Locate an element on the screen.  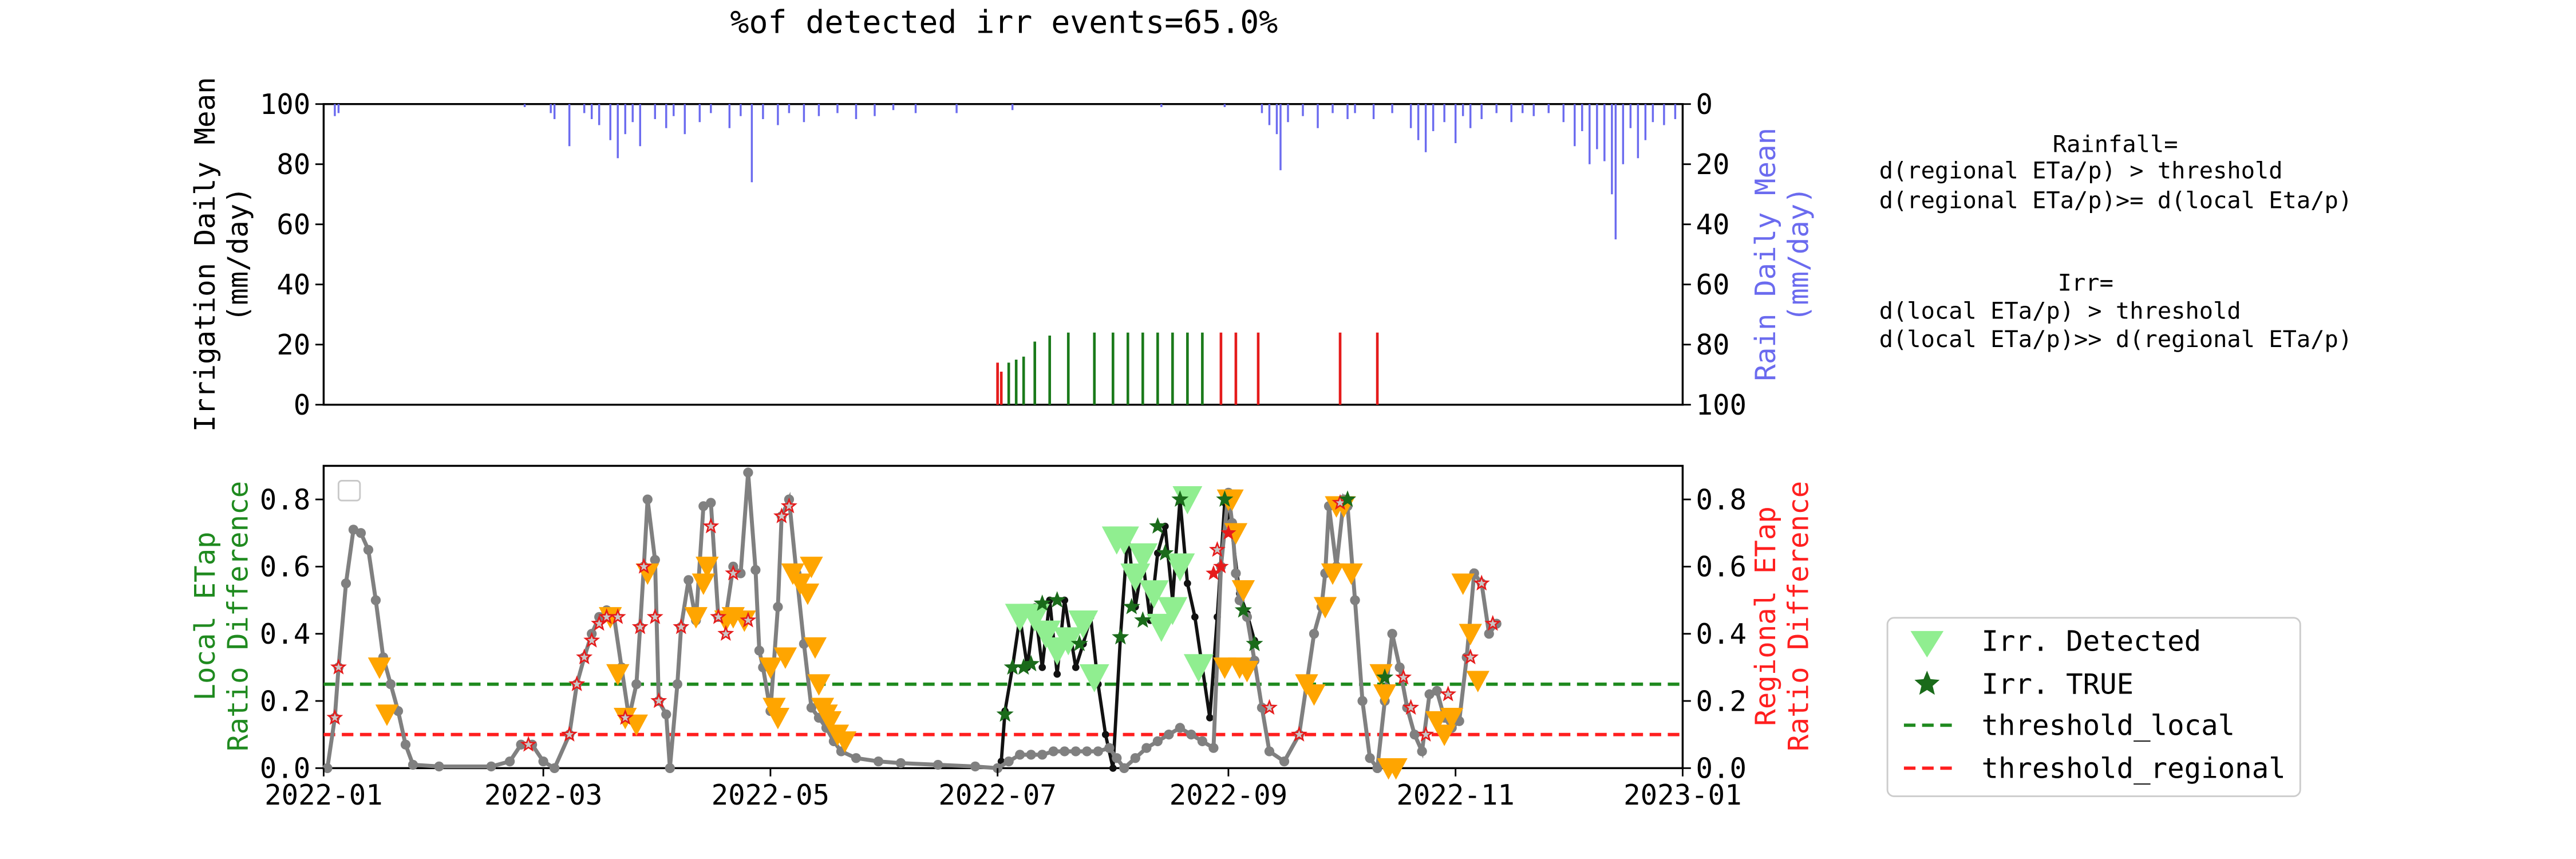
top-left-ylabel-line2: (mm/day) is located at coordinates (238, 254).